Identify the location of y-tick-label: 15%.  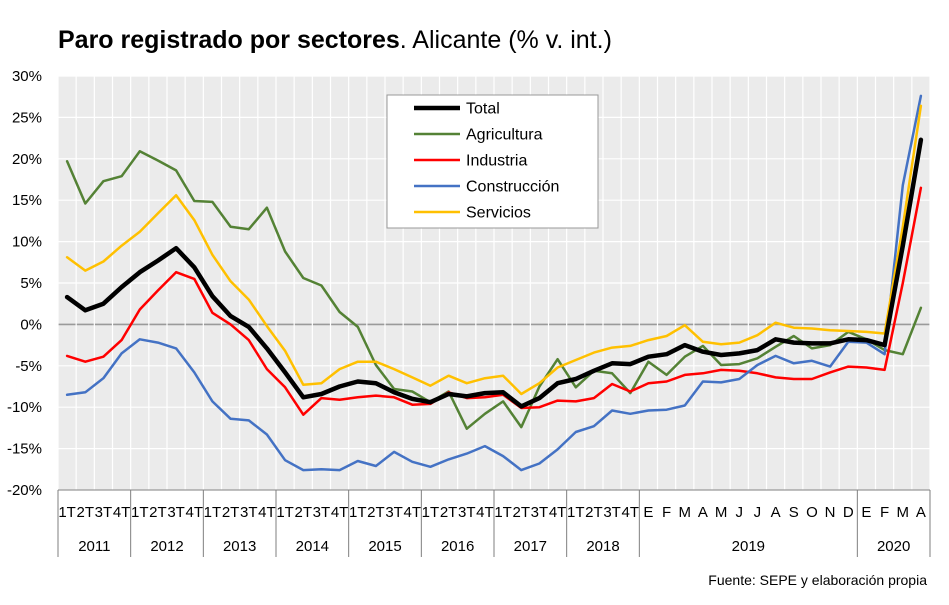
(27, 200).